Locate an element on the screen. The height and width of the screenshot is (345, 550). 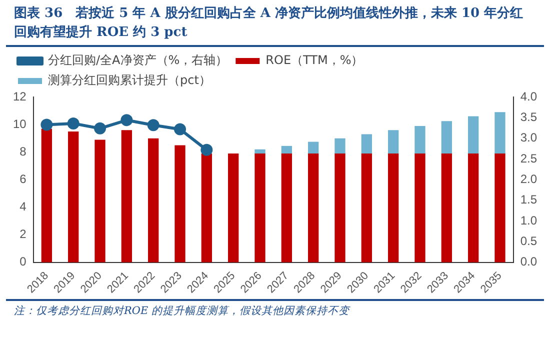
legend-label: 分红回购/全A净资产（%，右轴） is located at coordinates (138, 60).